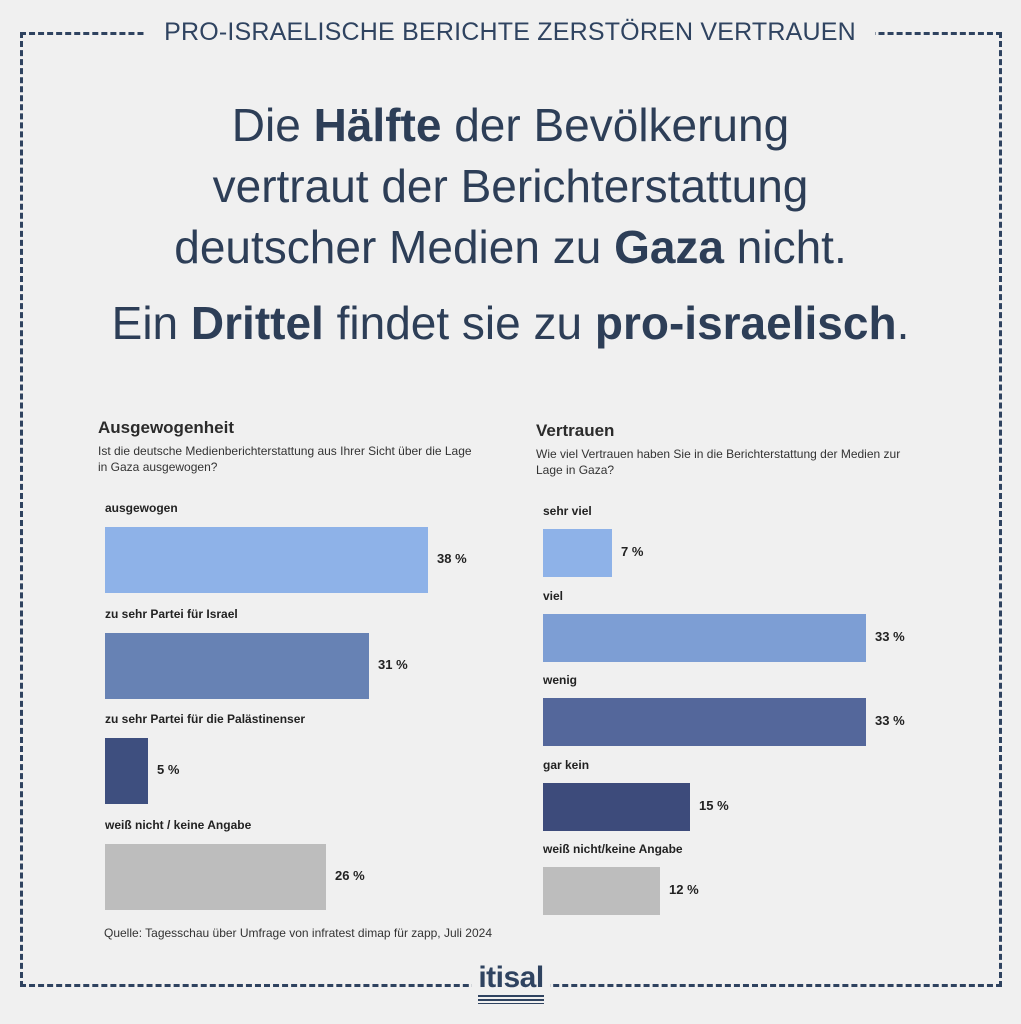  I want to click on value-label: 15 %, so click(714, 805).